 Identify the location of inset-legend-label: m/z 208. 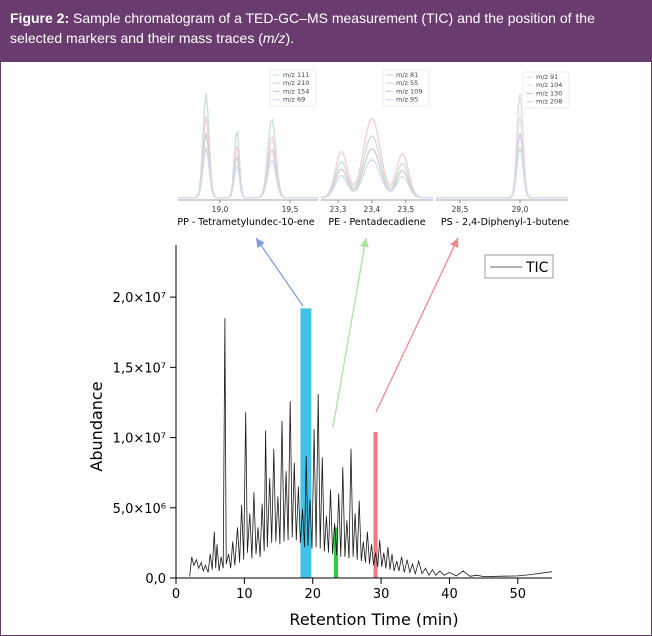
(549, 102).